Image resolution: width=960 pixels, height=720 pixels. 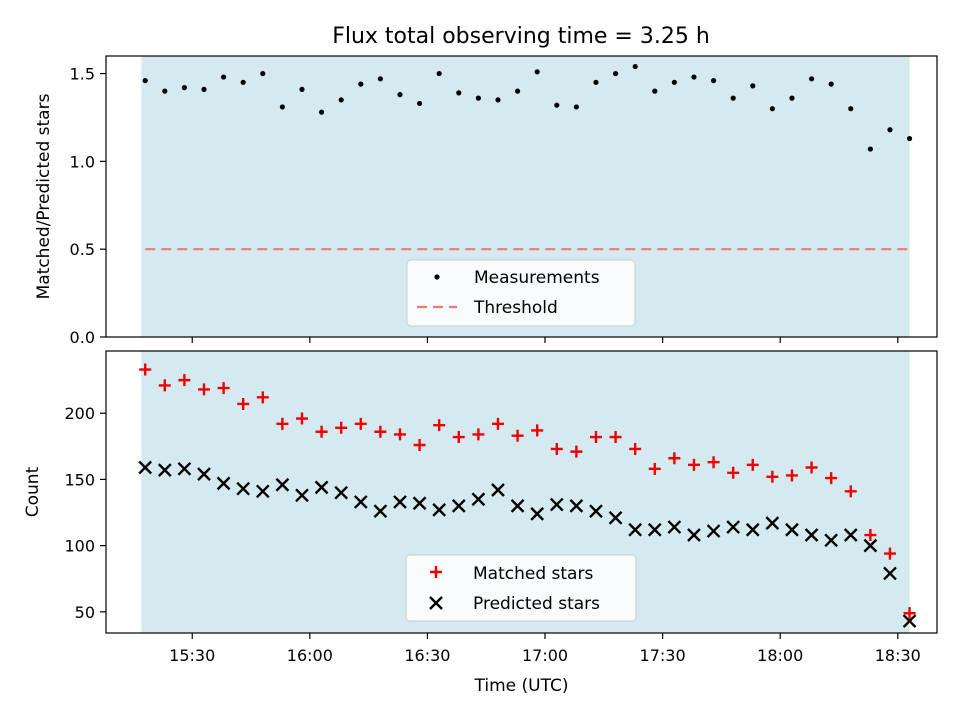 I want to click on legend-predicted-marker, so click(x=436, y=603).